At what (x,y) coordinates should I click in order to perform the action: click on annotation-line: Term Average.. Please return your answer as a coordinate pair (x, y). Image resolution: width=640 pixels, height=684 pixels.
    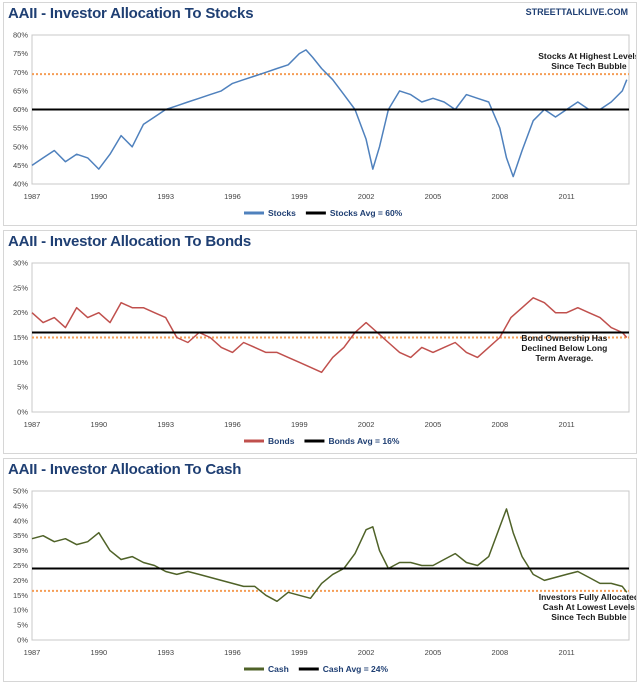
    Looking at the image, I should click on (565, 358).